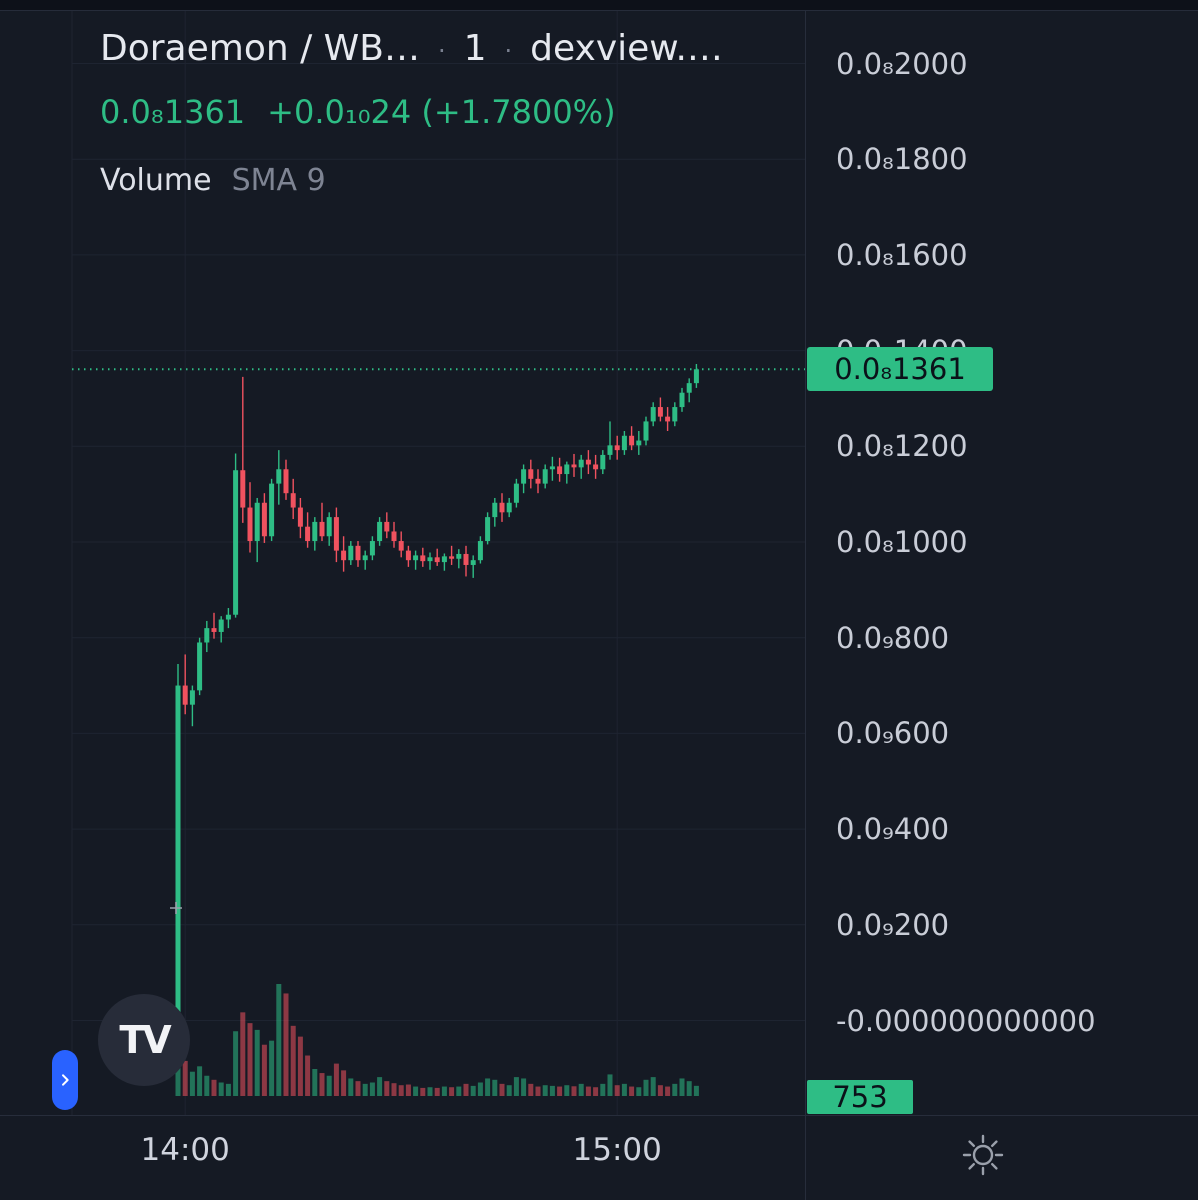  Describe the element at coordinates (475, 48) in the screenshot. I see `interval-value: 1` at that location.